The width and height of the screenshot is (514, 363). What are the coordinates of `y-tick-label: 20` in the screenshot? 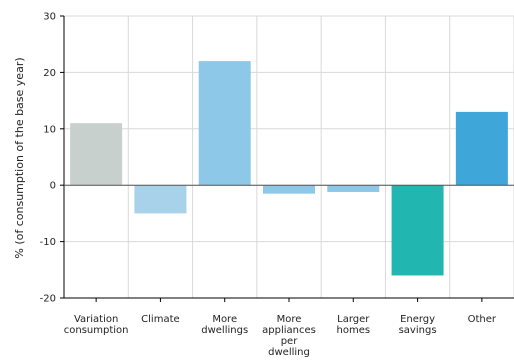 It's located at (49, 73).